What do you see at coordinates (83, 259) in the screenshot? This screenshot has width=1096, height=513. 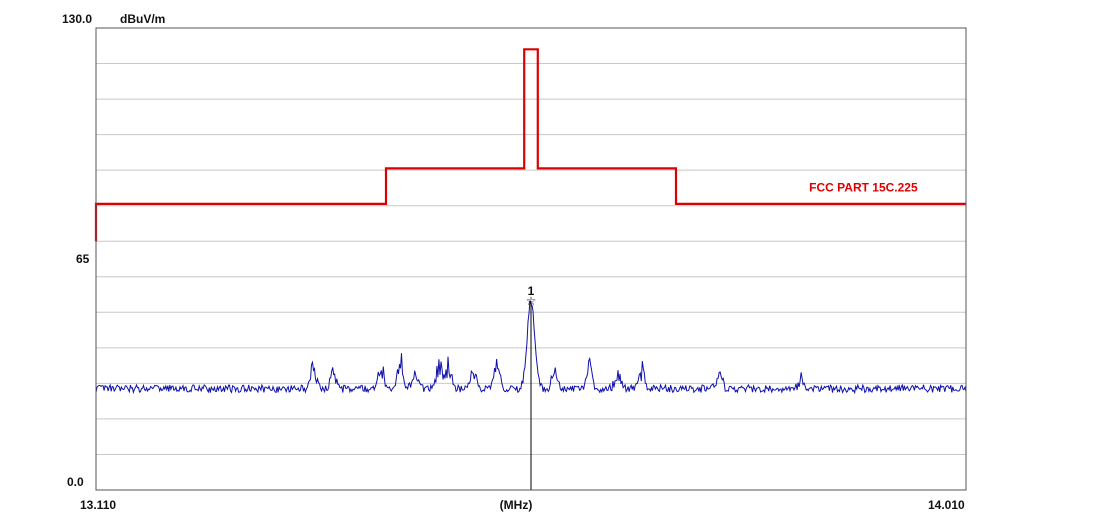 I see `y-tick-label-mid: 65` at bounding box center [83, 259].